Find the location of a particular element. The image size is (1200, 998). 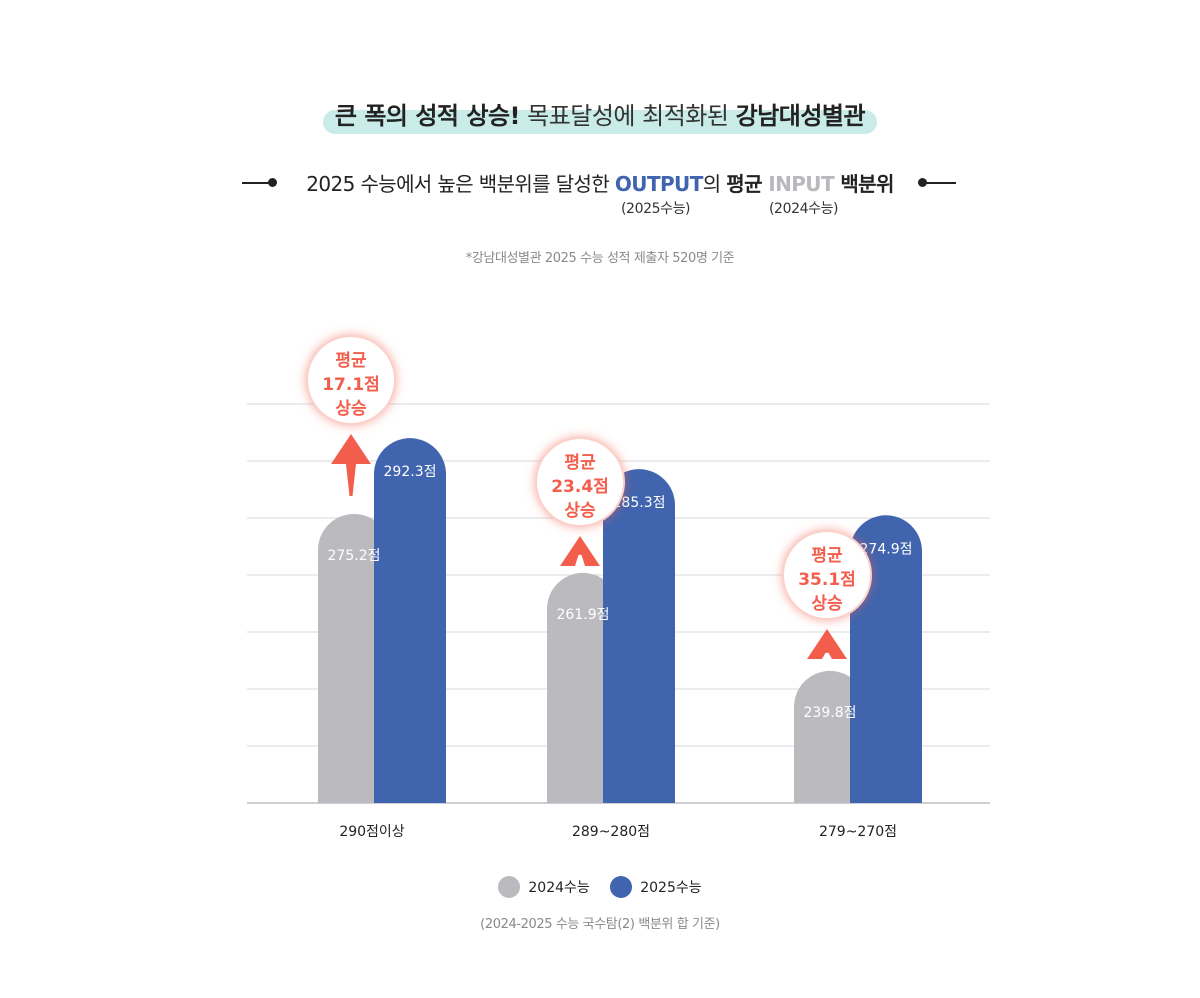

output-note: (2025수능) is located at coordinates (656, 209).